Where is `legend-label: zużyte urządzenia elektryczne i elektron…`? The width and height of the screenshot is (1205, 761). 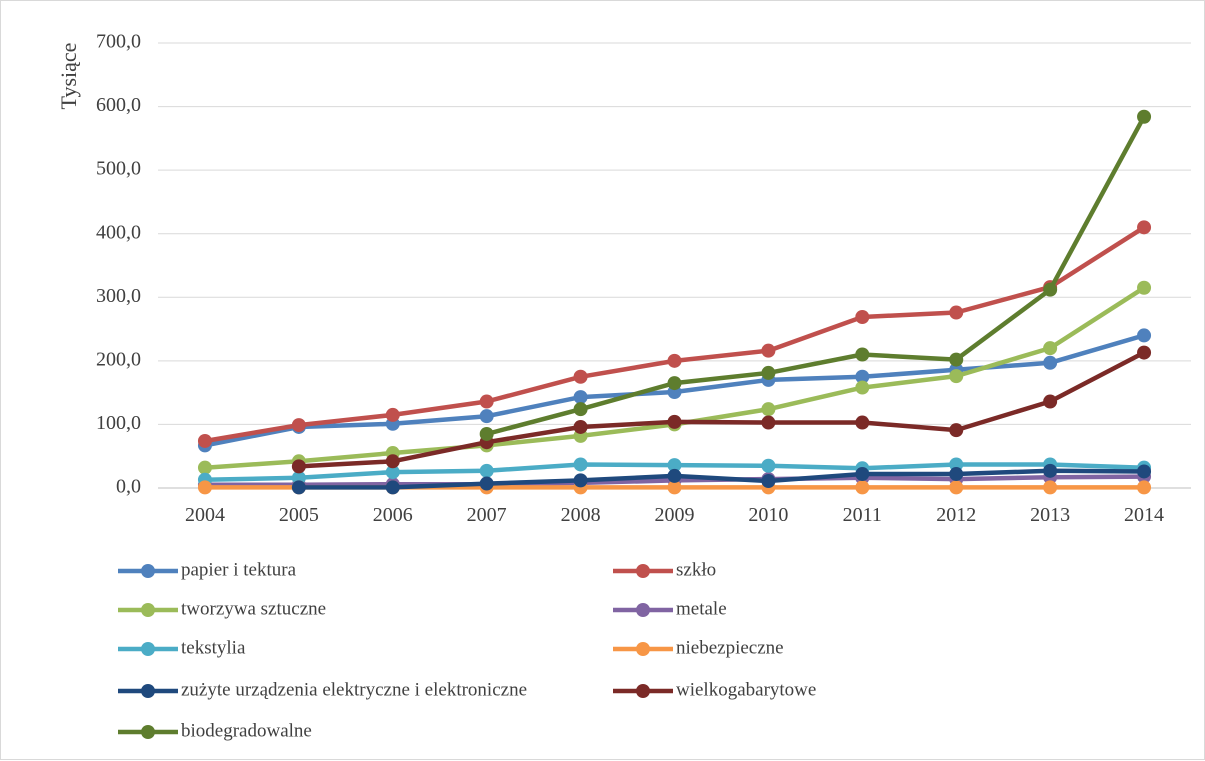
legend-label: zużyte urządzenia elektryczne i elektron… is located at coordinates (354, 689).